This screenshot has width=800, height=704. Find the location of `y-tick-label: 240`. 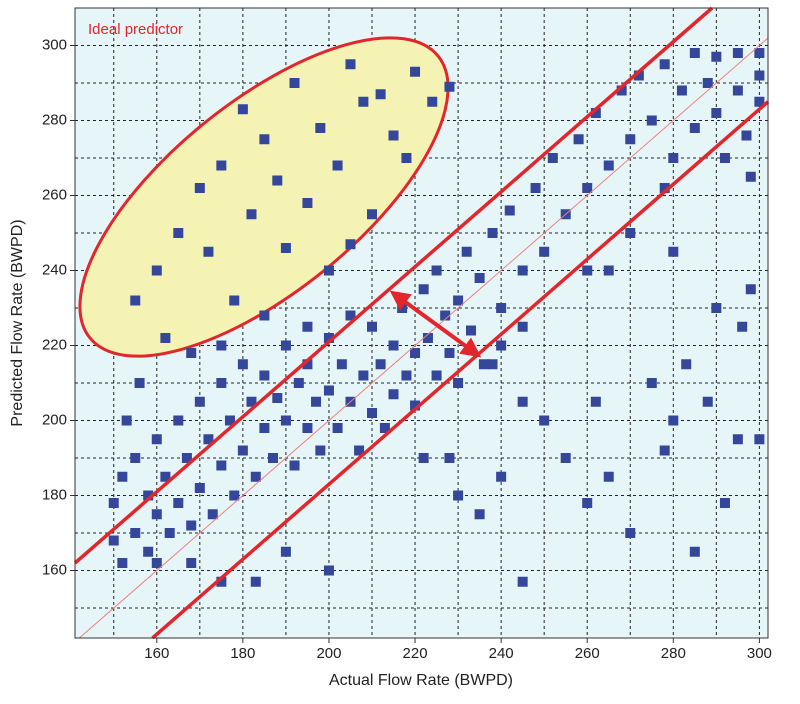

y-tick-label: 240 is located at coordinates (54, 269).